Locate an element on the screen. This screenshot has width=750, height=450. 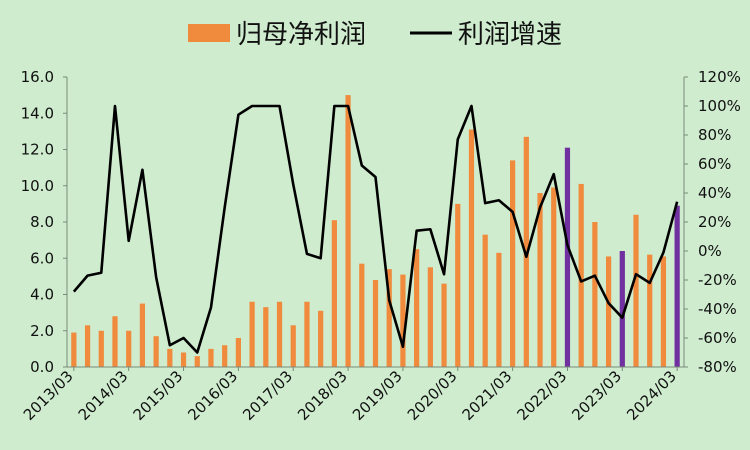
left-tick-label: 2.0 is located at coordinates (42, 331).